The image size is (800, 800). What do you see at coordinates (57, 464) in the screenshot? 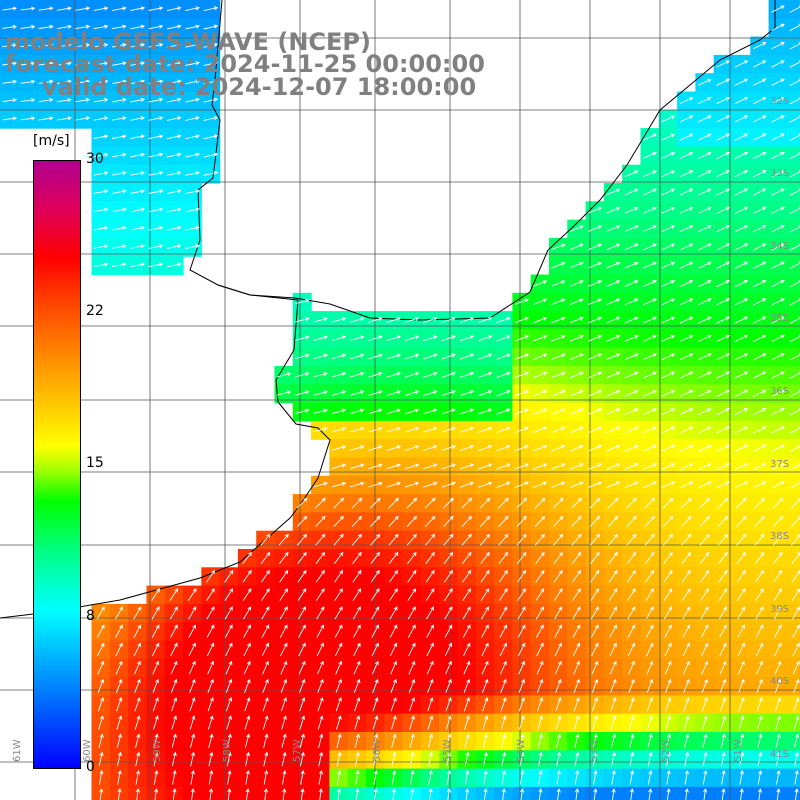
I see `colorbar` at bounding box center [57, 464].